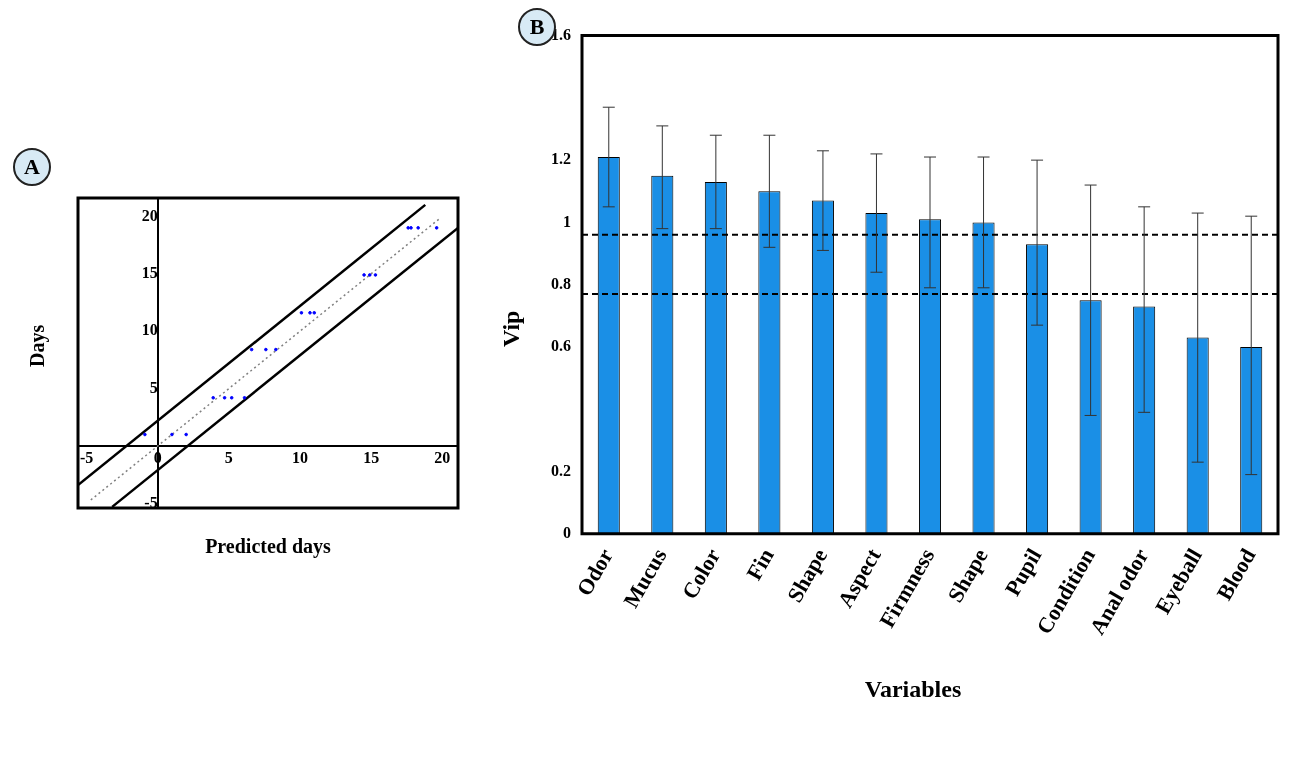 Image resolution: width=1301 pixels, height=760 pixels. I want to click on x-tick-label: 10, so click(300, 457).